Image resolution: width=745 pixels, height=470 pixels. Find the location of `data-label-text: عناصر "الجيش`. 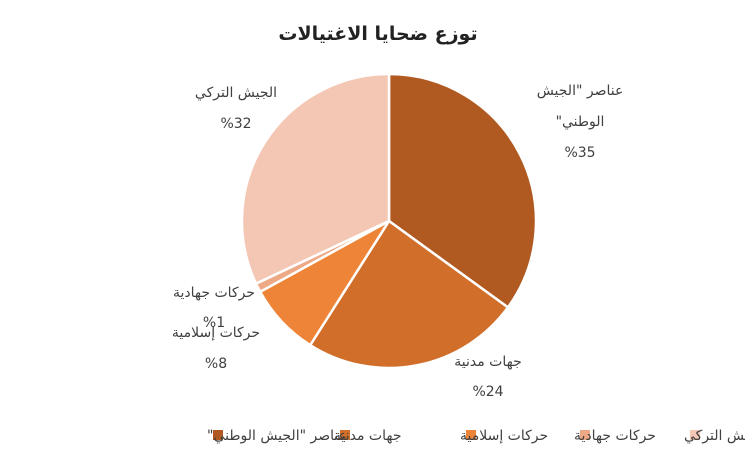

data-label-text: عناصر "الجيش is located at coordinates (580, 91).